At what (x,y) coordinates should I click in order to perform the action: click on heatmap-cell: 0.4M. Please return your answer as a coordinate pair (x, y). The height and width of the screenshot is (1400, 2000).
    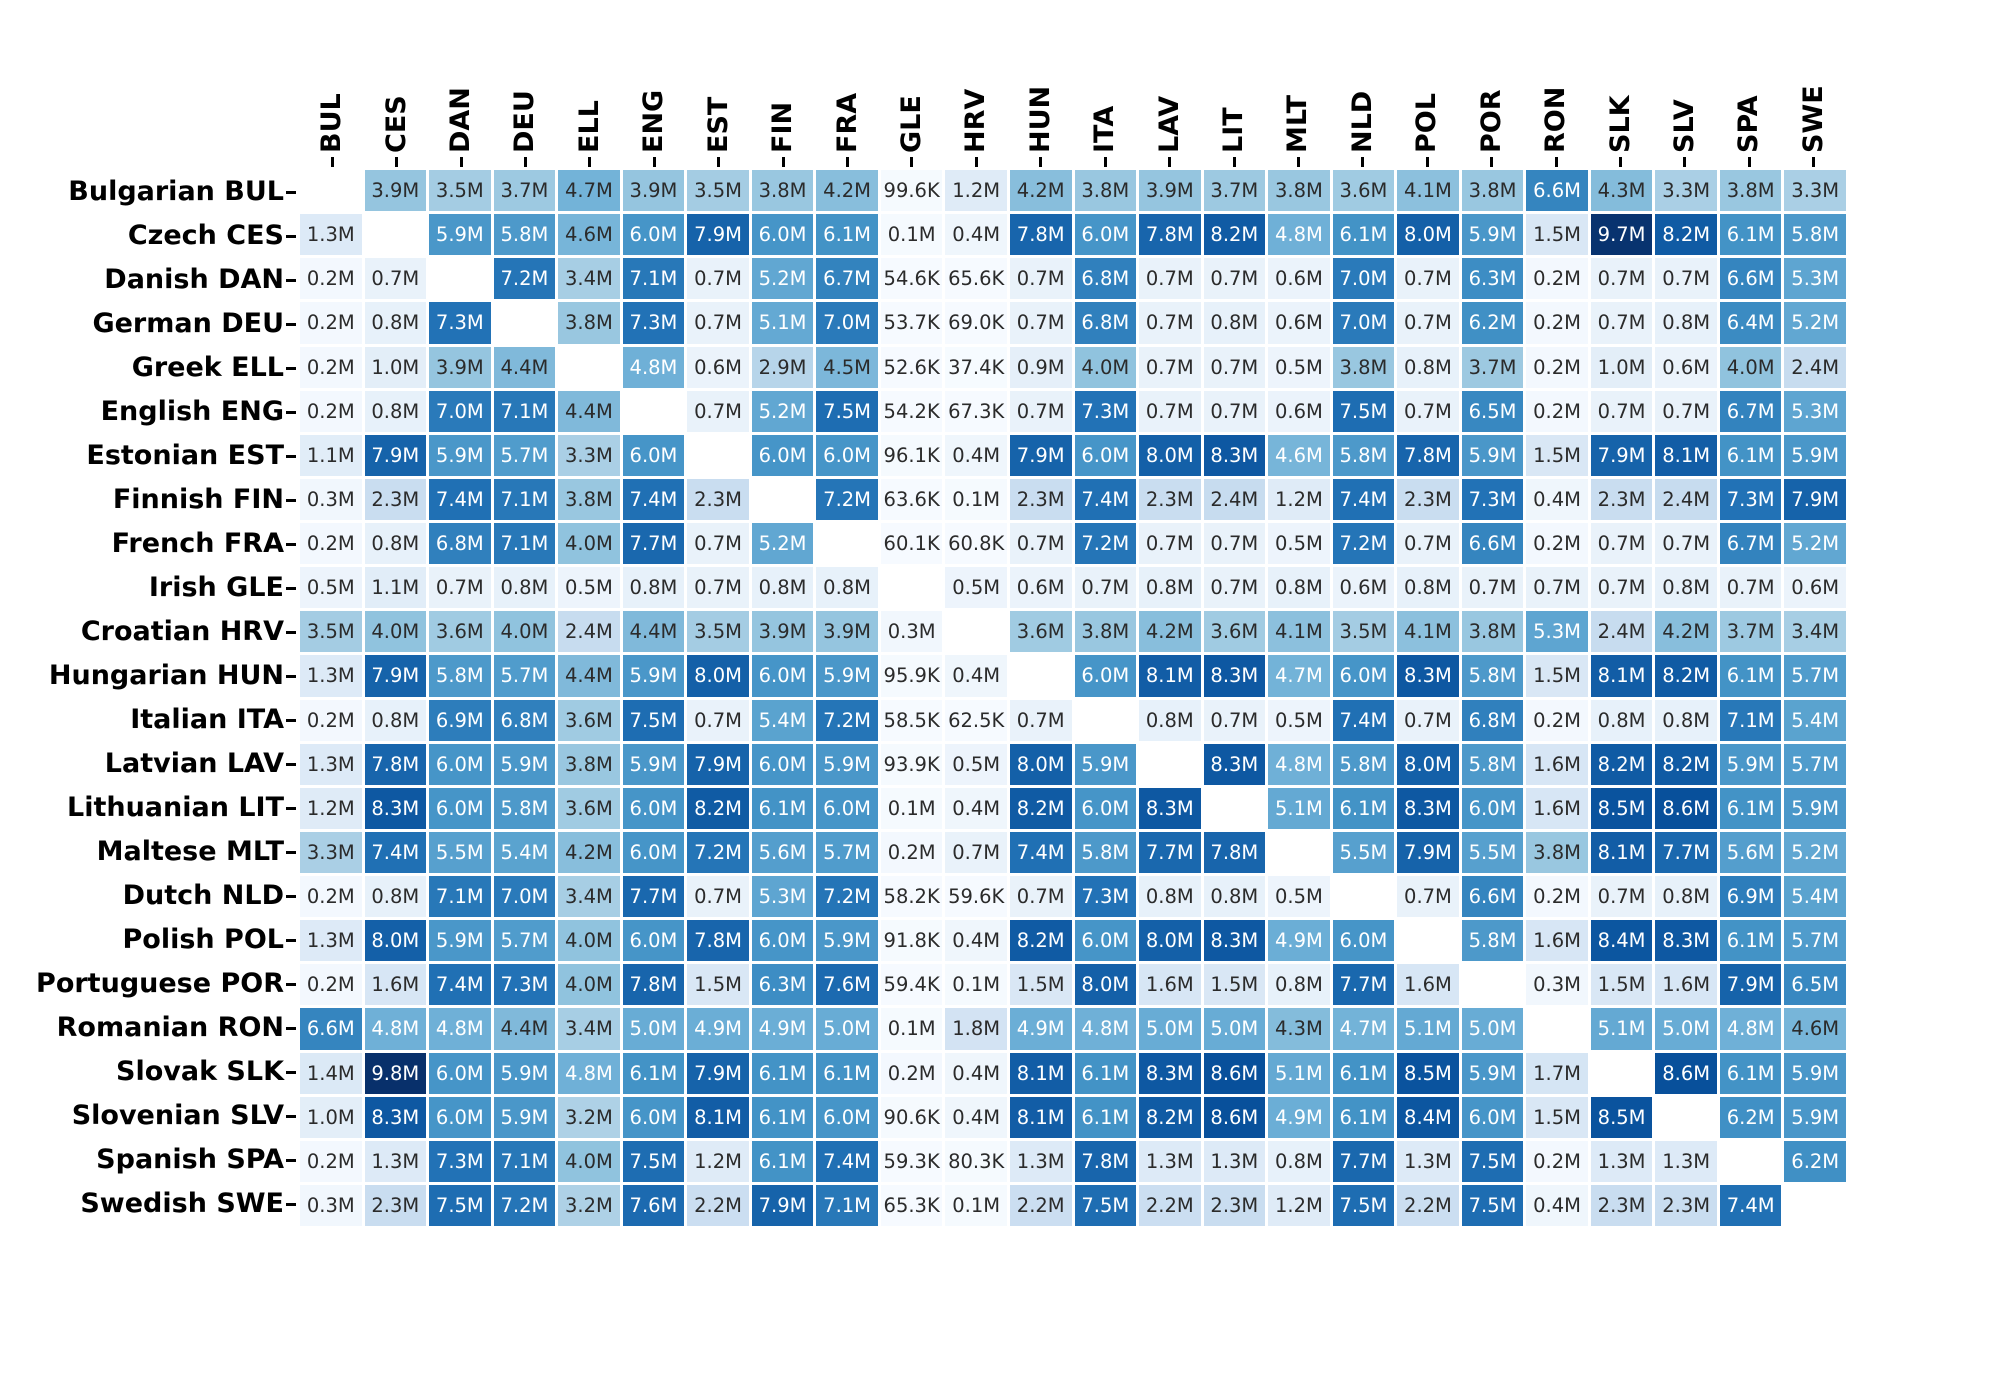
    Looking at the image, I should click on (976, 235).